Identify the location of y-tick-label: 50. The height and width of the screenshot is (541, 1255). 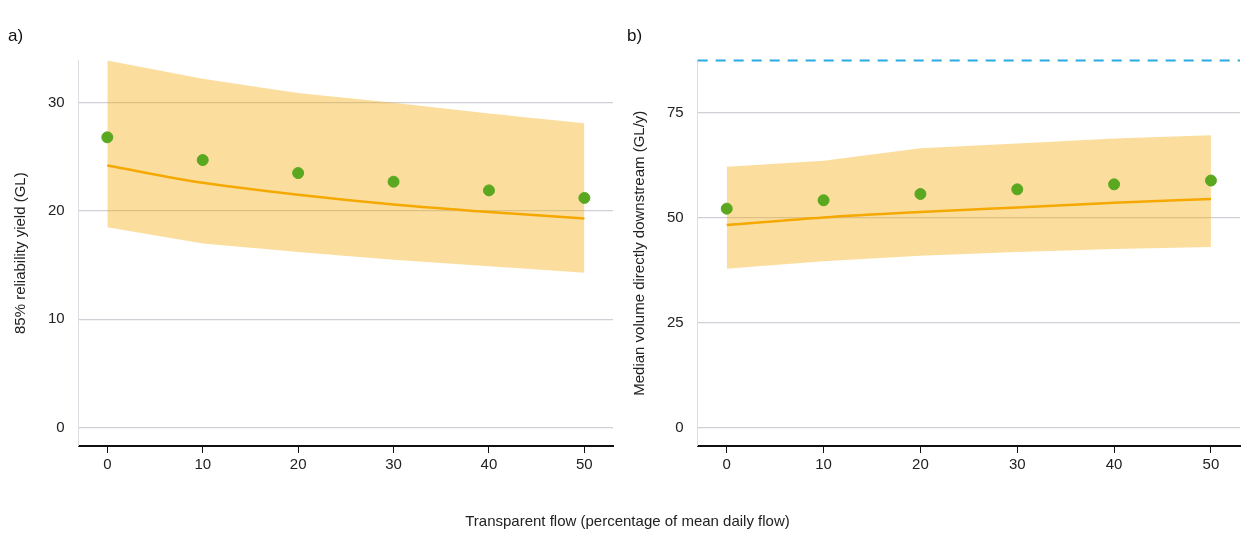
(675, 216).